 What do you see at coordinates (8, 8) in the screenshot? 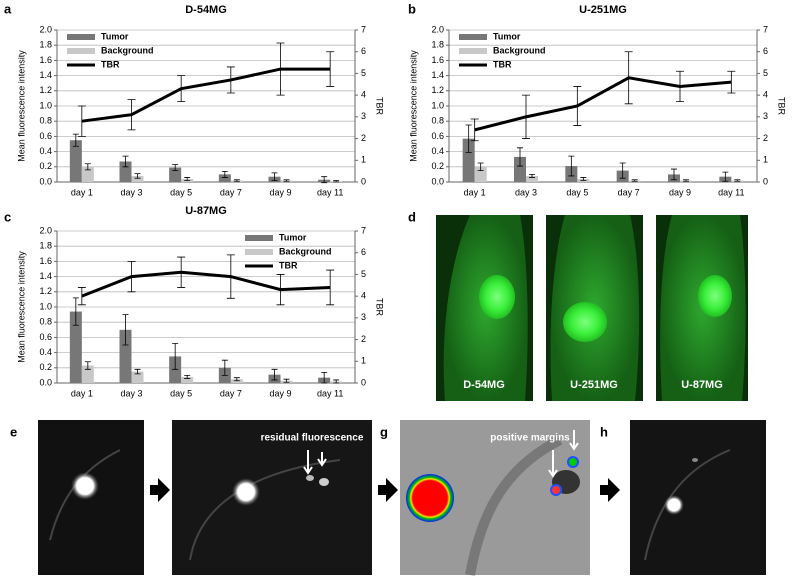
I see `panel-label: a` at bounding box center [8, 8].